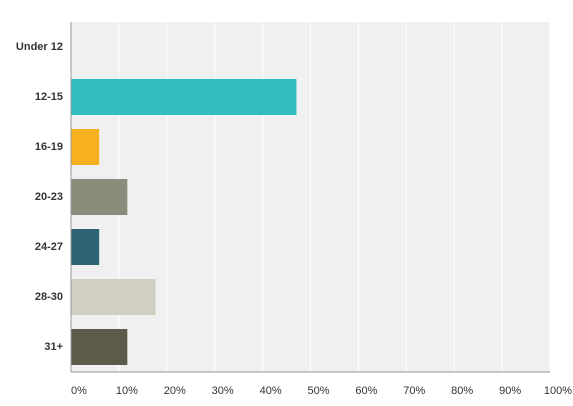 This screenshot has height=406, width=573. Describe the element at coordinates (271, 391) in the screenshot. I see `x-tick-label: 40%` at that location.